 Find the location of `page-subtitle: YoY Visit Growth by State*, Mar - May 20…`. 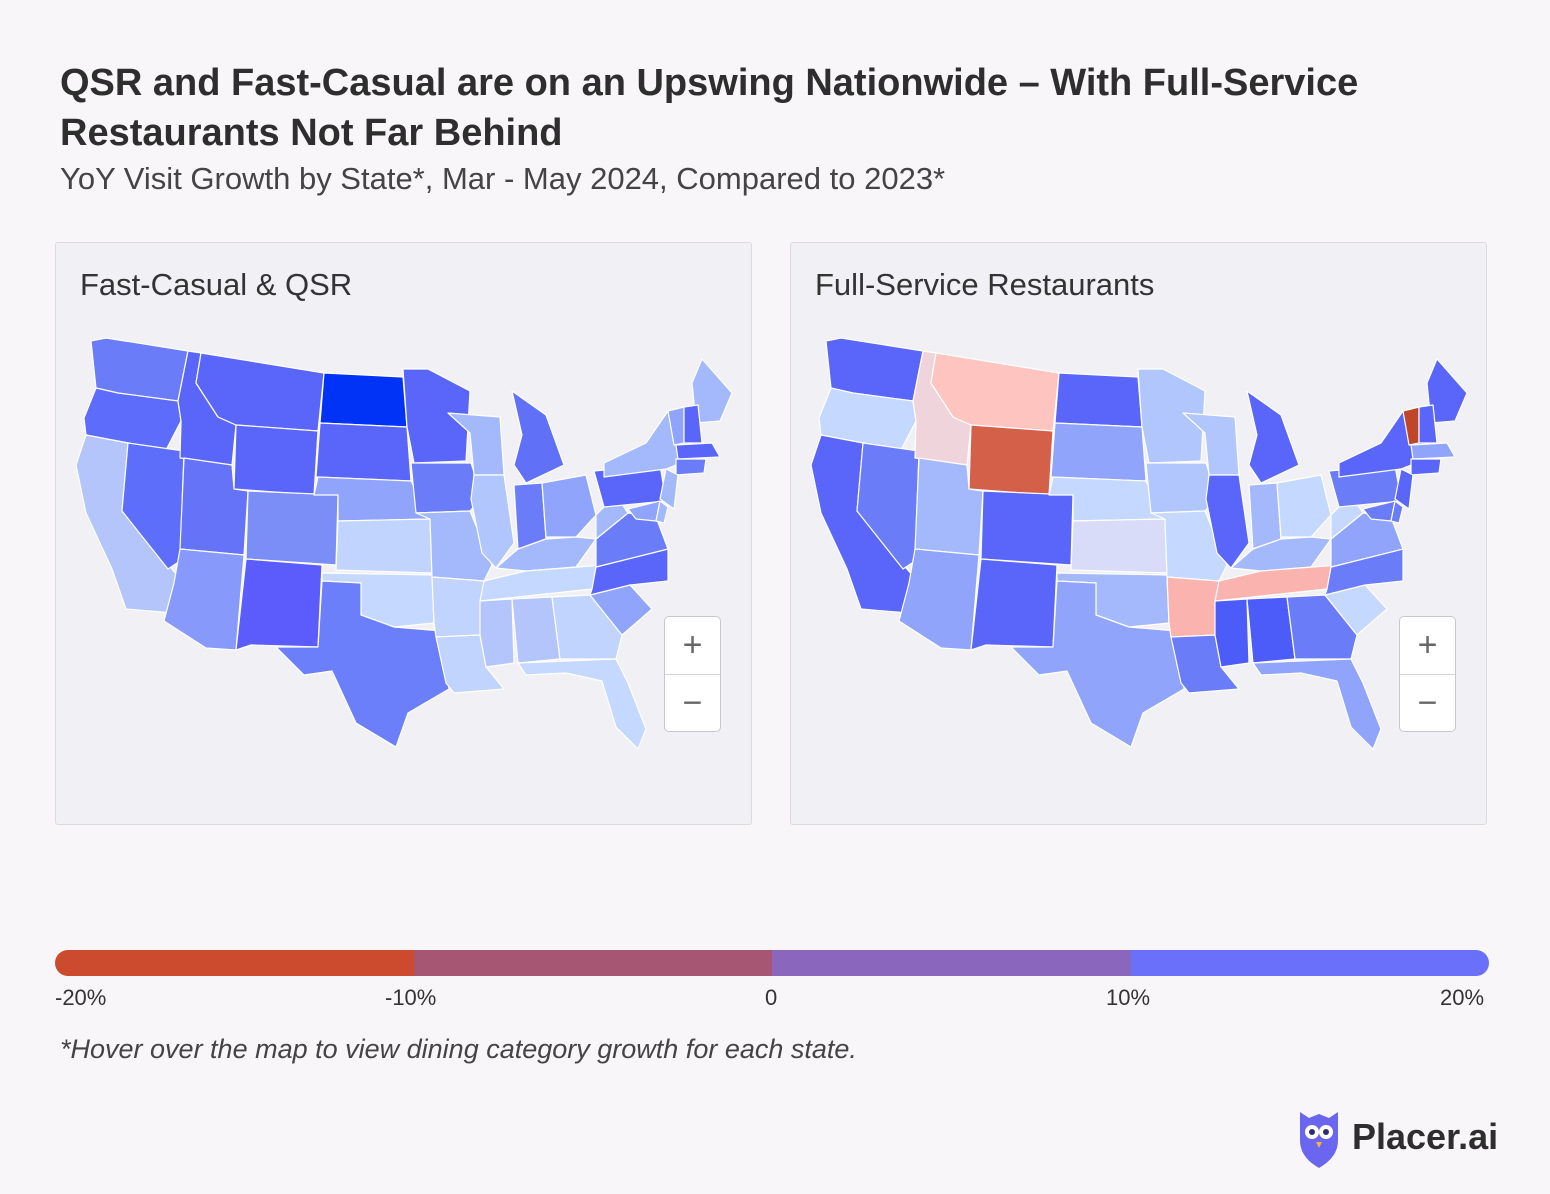

page-subtitle: YoY Visit Growth by State*, Mar - May 20… is located at coordinates (503, 178).